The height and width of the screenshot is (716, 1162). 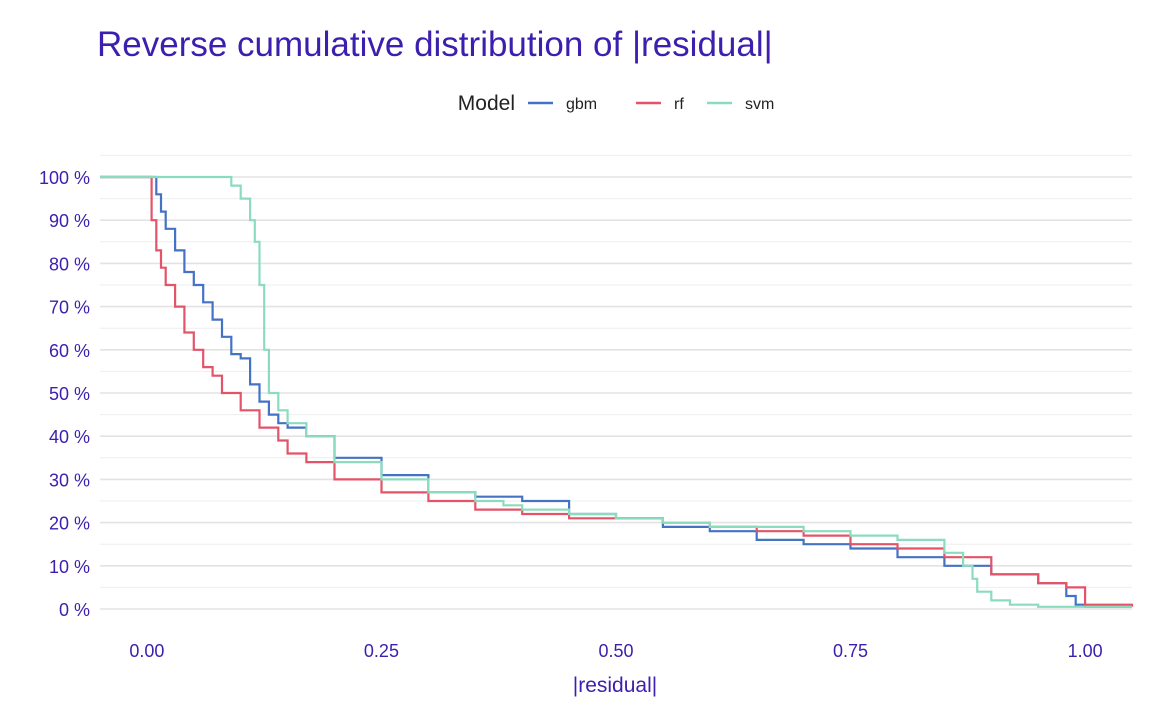 I want to click on legend-label-rf: rf, so click(x=679, y=104).